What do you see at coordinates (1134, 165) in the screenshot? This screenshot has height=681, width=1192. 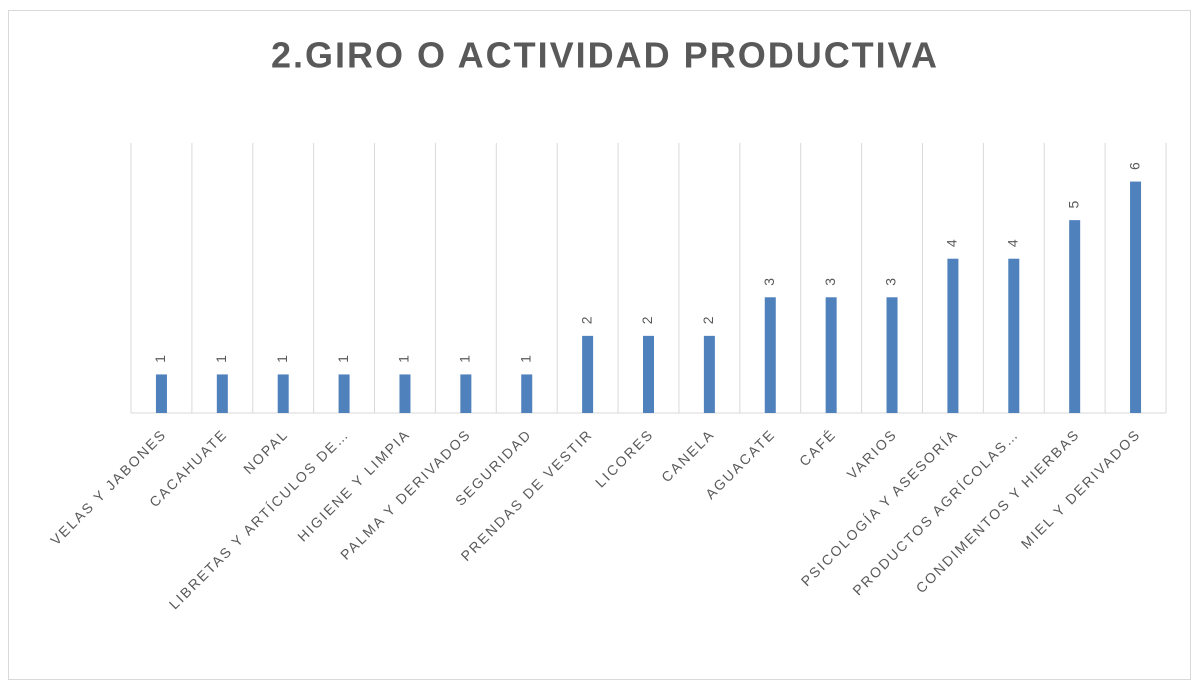 I see `data-label: 6` at bounding box center [1134, 165].